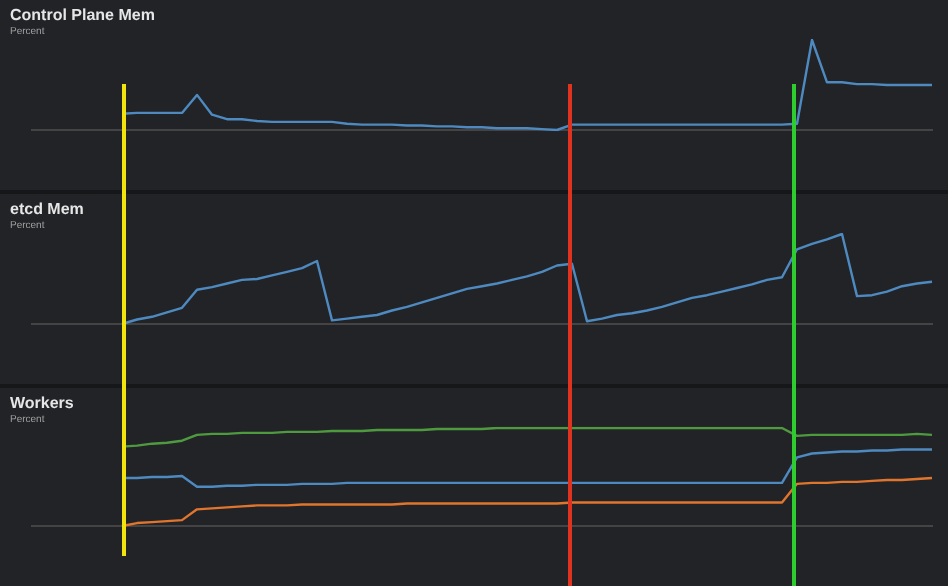 The height and width of the screenshot is (586, 948). What do you see at coordinates (47, 209) in the screenshot?
I see `chart-title: etcd Mem` at bounding box center [47, 209].